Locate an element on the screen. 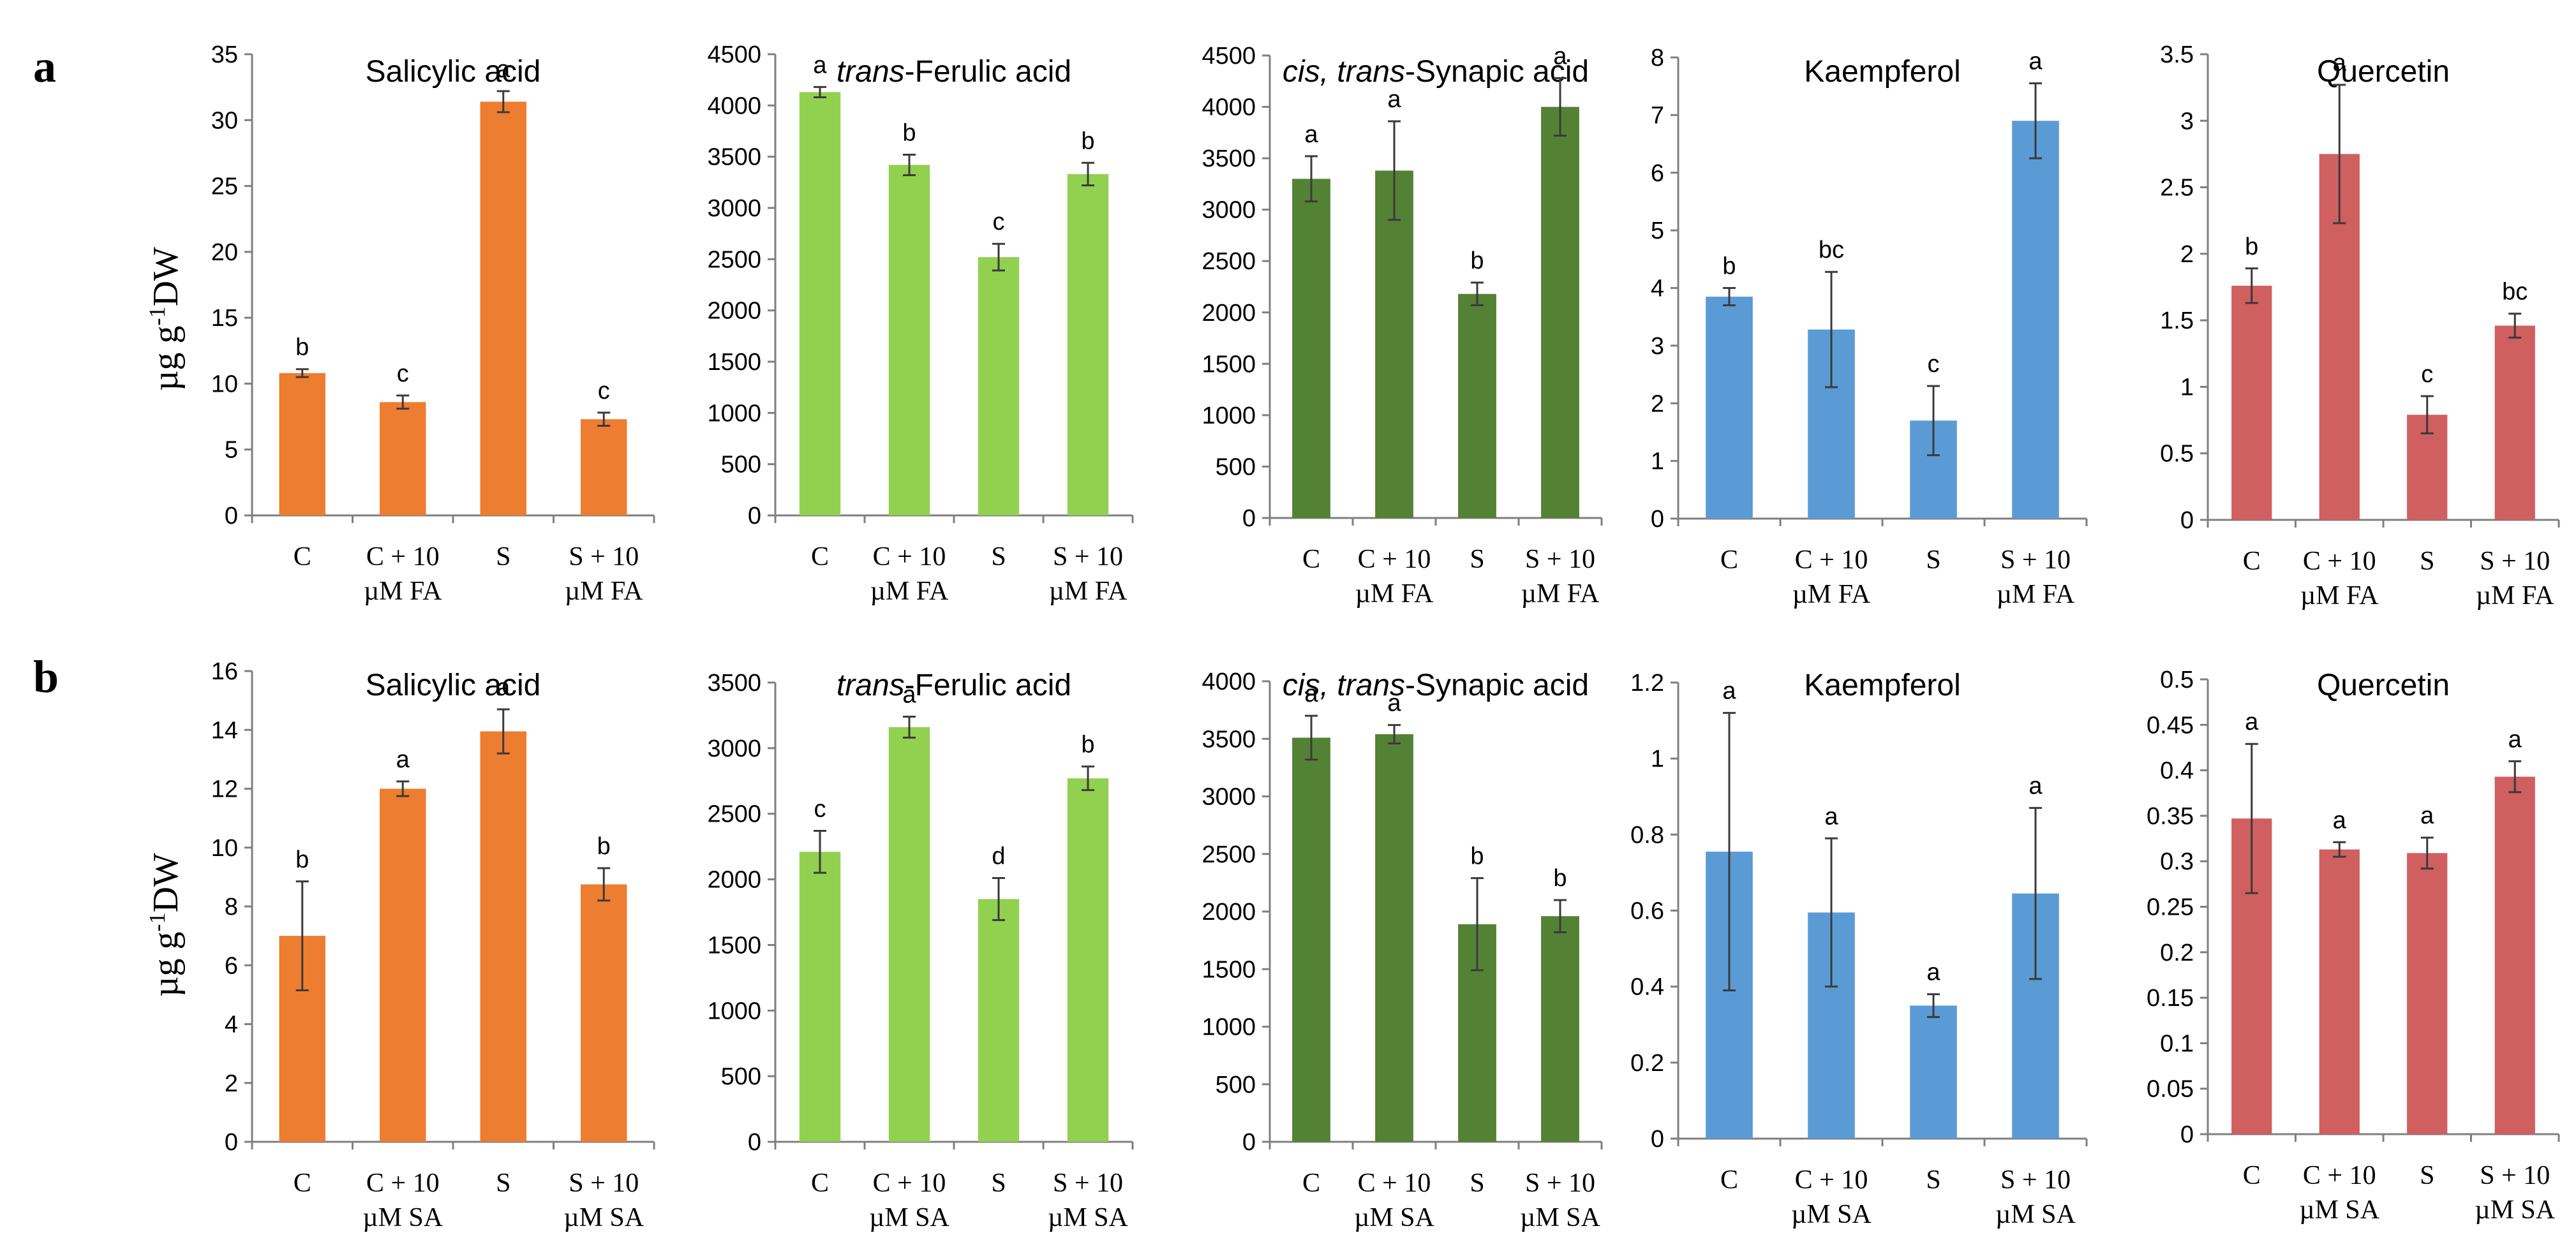 The width and height of the screenshot is (2576, 1256). y-tick-label: 2000 is located at coordinates (1229, 313).